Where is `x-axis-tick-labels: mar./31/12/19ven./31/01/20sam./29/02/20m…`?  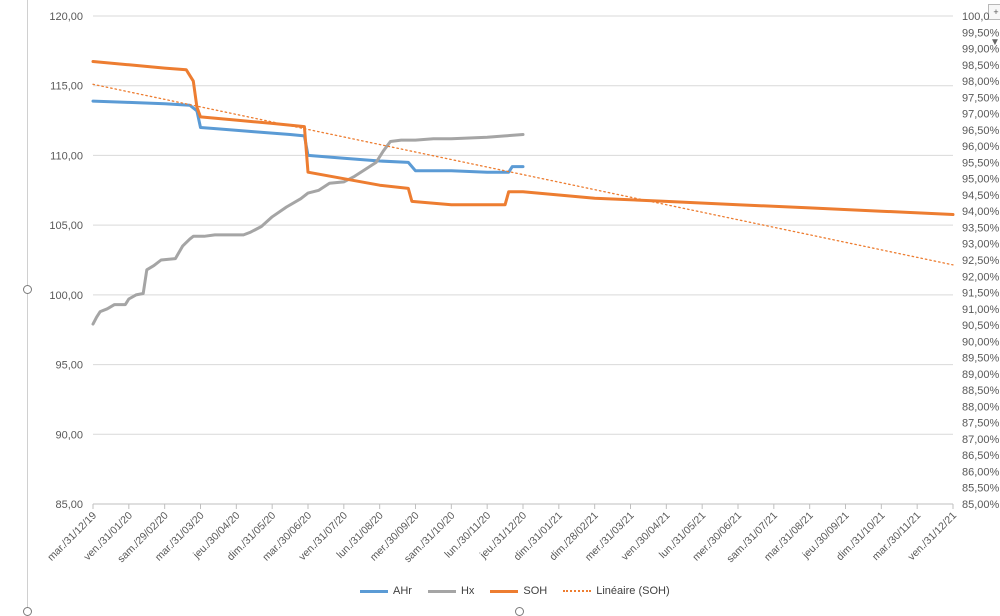 x-axis-tick-labels: mar./31/12/19ven./31/01/20sam./29/02/20m… is located at coordinates (502, 538).